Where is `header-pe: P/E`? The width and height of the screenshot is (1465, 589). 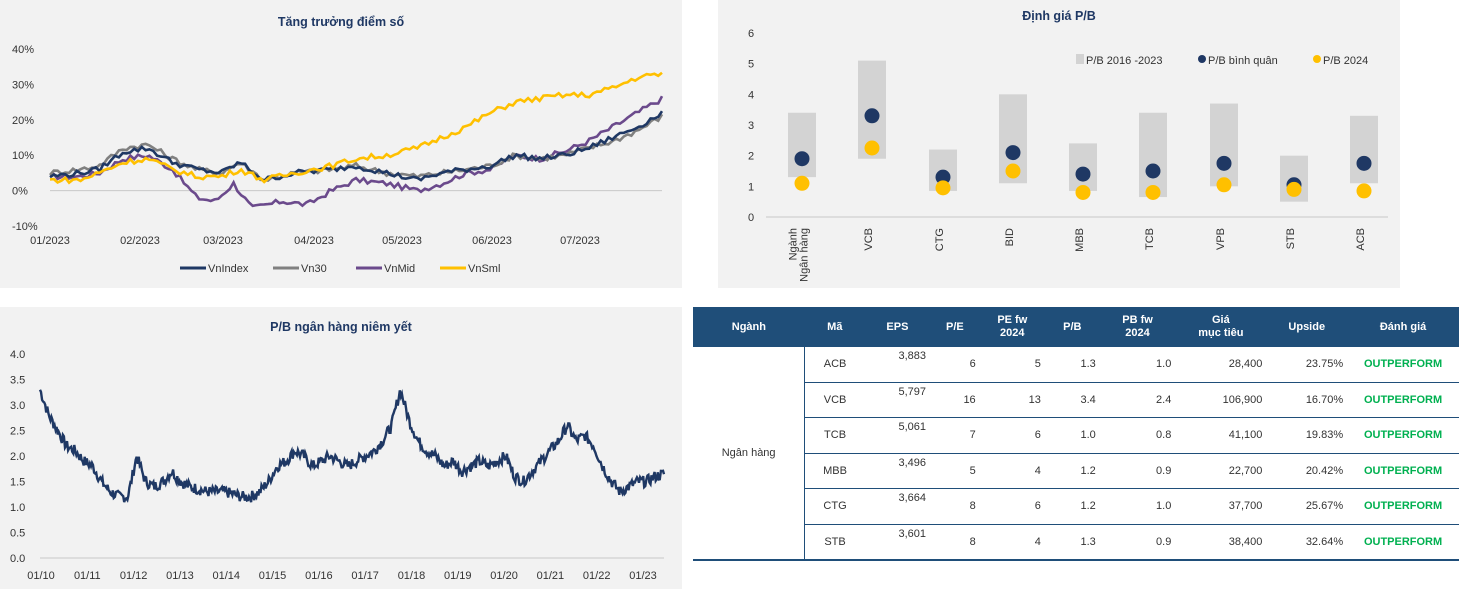 header-pe: P/E is located at coordinates (955, 327).